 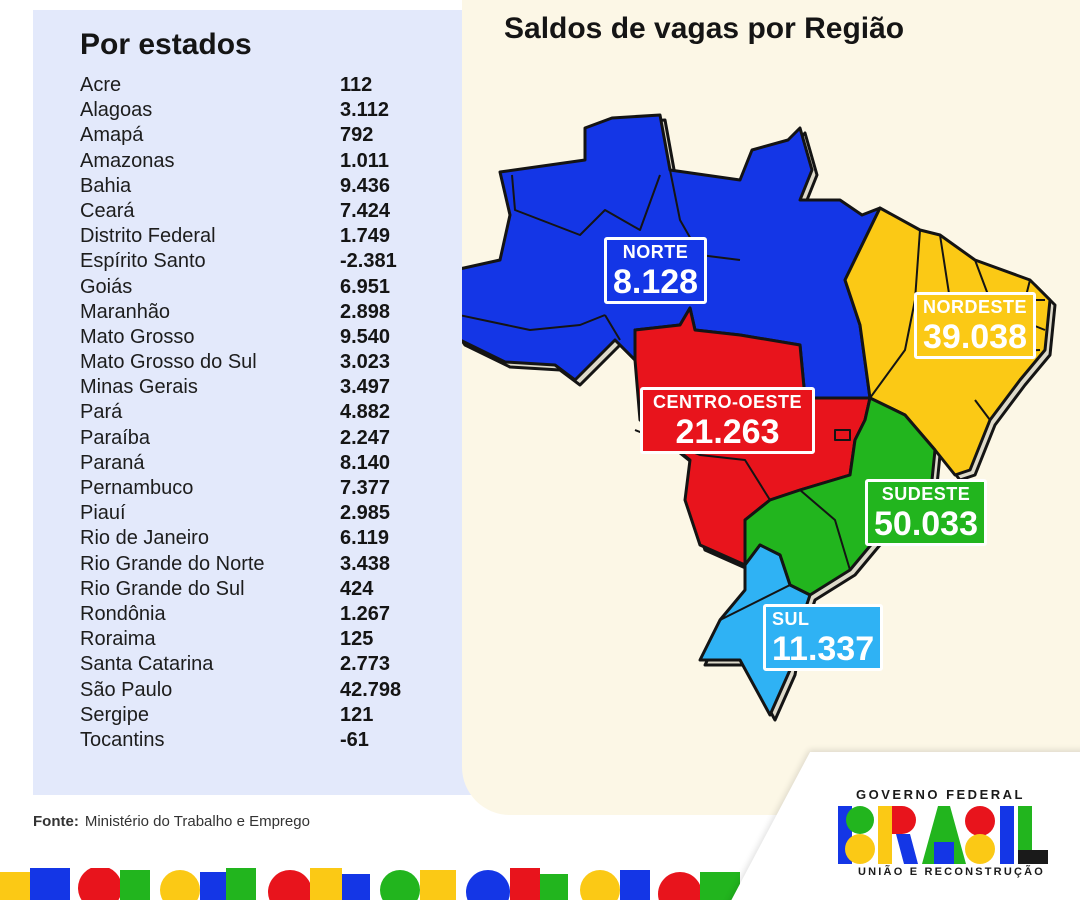 What do you see at coordinates (280, 135) in the screenshot?
I see `state-row: Amapá 792` at bounding box center [280, 135].